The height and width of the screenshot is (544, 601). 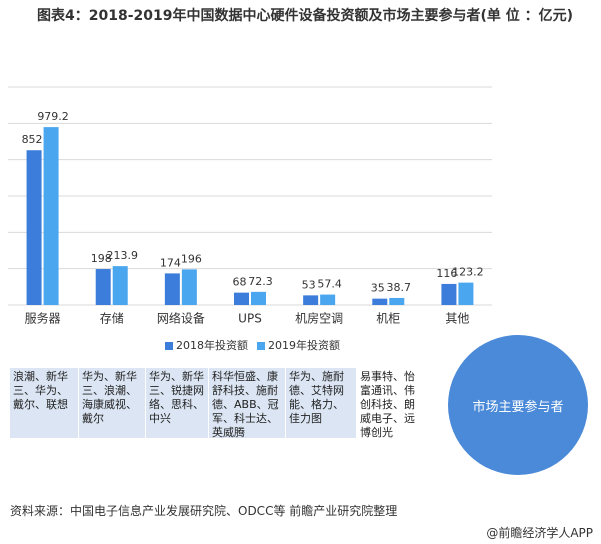 I want to click on participant-cell: 科华恒盛、康舒科技、施耐德、ABB、冠军、科士达、英威腾, so click(x=247, y=403).